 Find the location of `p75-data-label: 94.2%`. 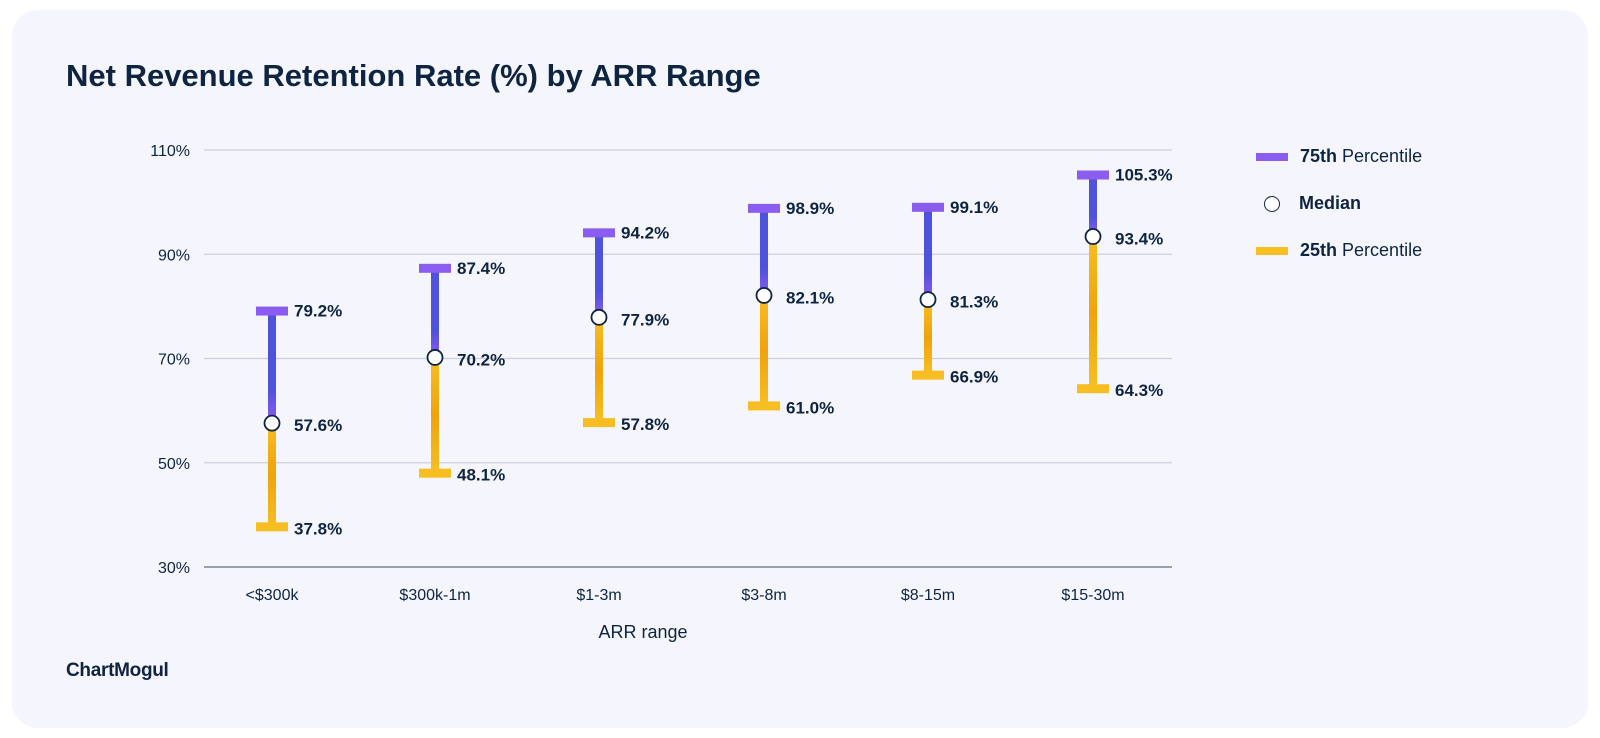

p75-data-label: 94.2% is located at coordinates (645, 232).